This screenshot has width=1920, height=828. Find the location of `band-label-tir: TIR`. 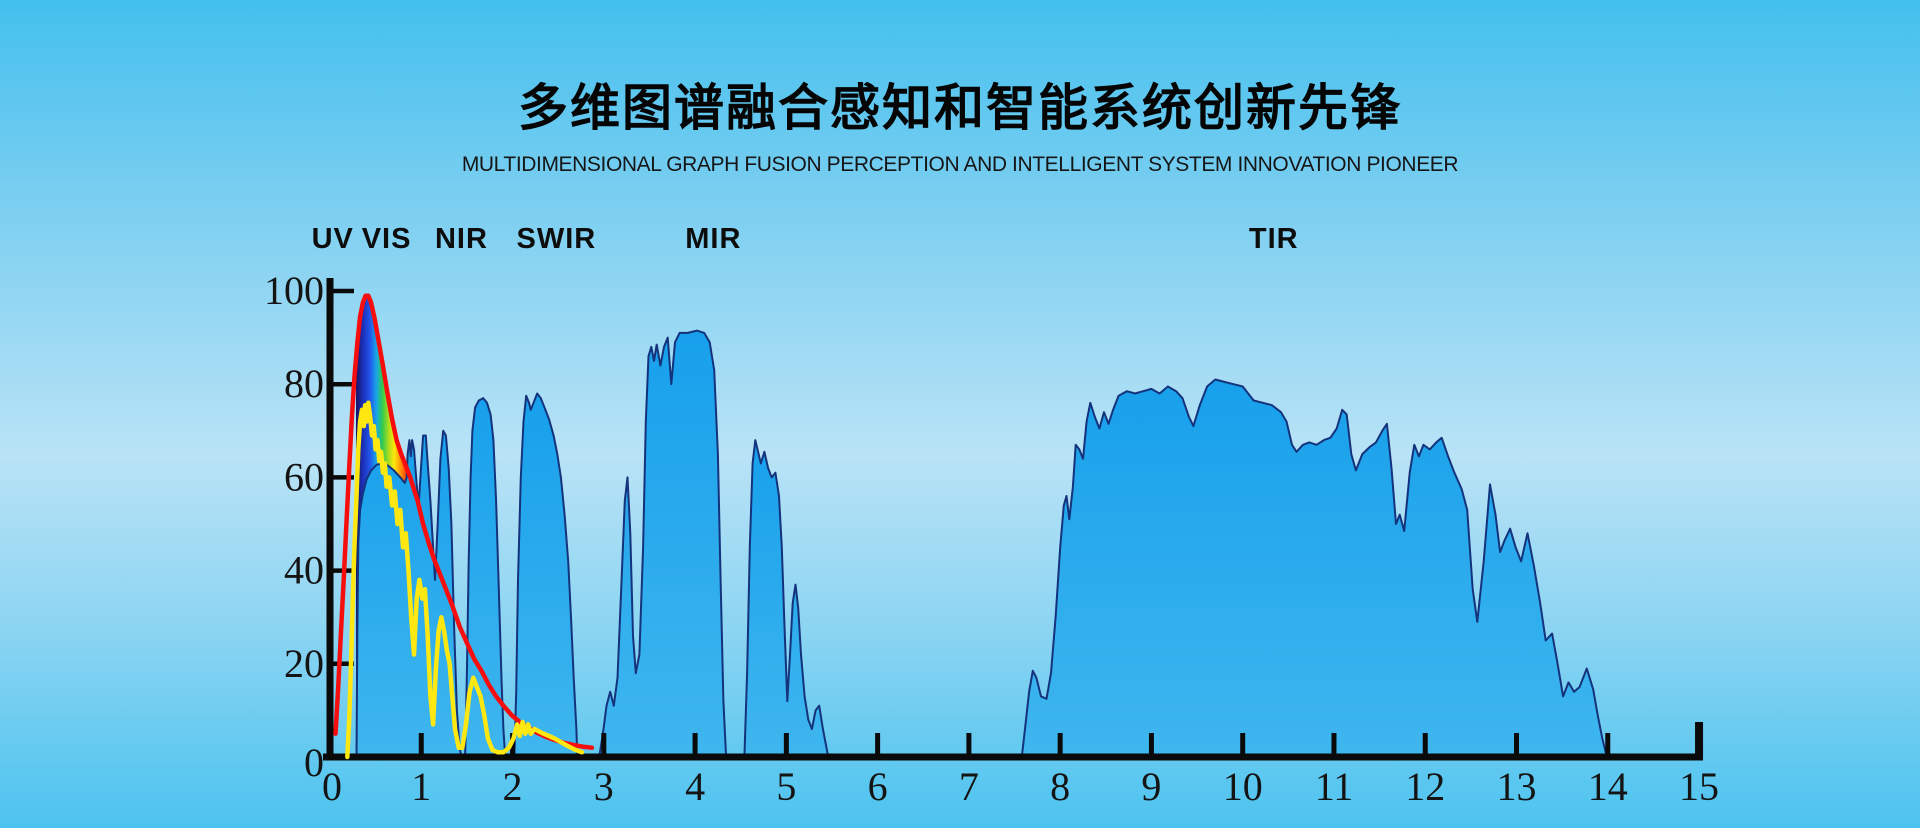

band-label-tir: TIR is located at coordinates (1274, 239).